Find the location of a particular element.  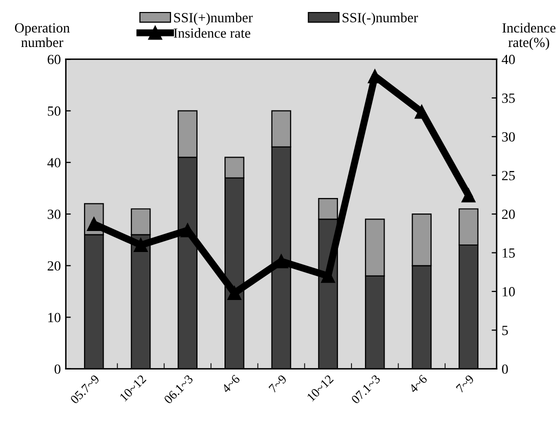

y-tick-label: 0 is located at coordinates (57, 369).